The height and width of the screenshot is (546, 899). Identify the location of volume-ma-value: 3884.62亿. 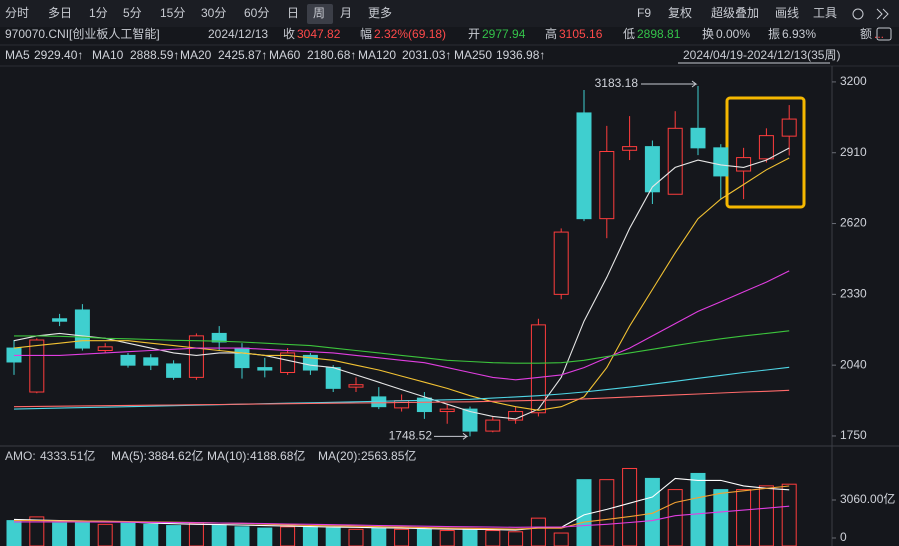
(175, 455).